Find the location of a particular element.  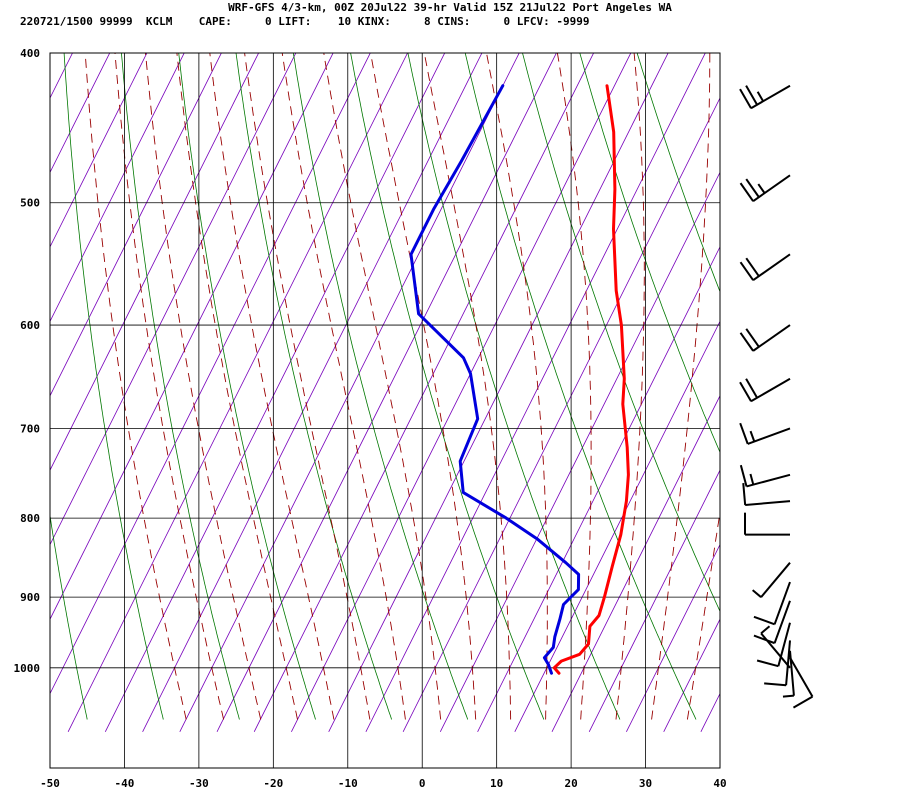

x-tick-label: 10 is located at coordinates (496, 783).